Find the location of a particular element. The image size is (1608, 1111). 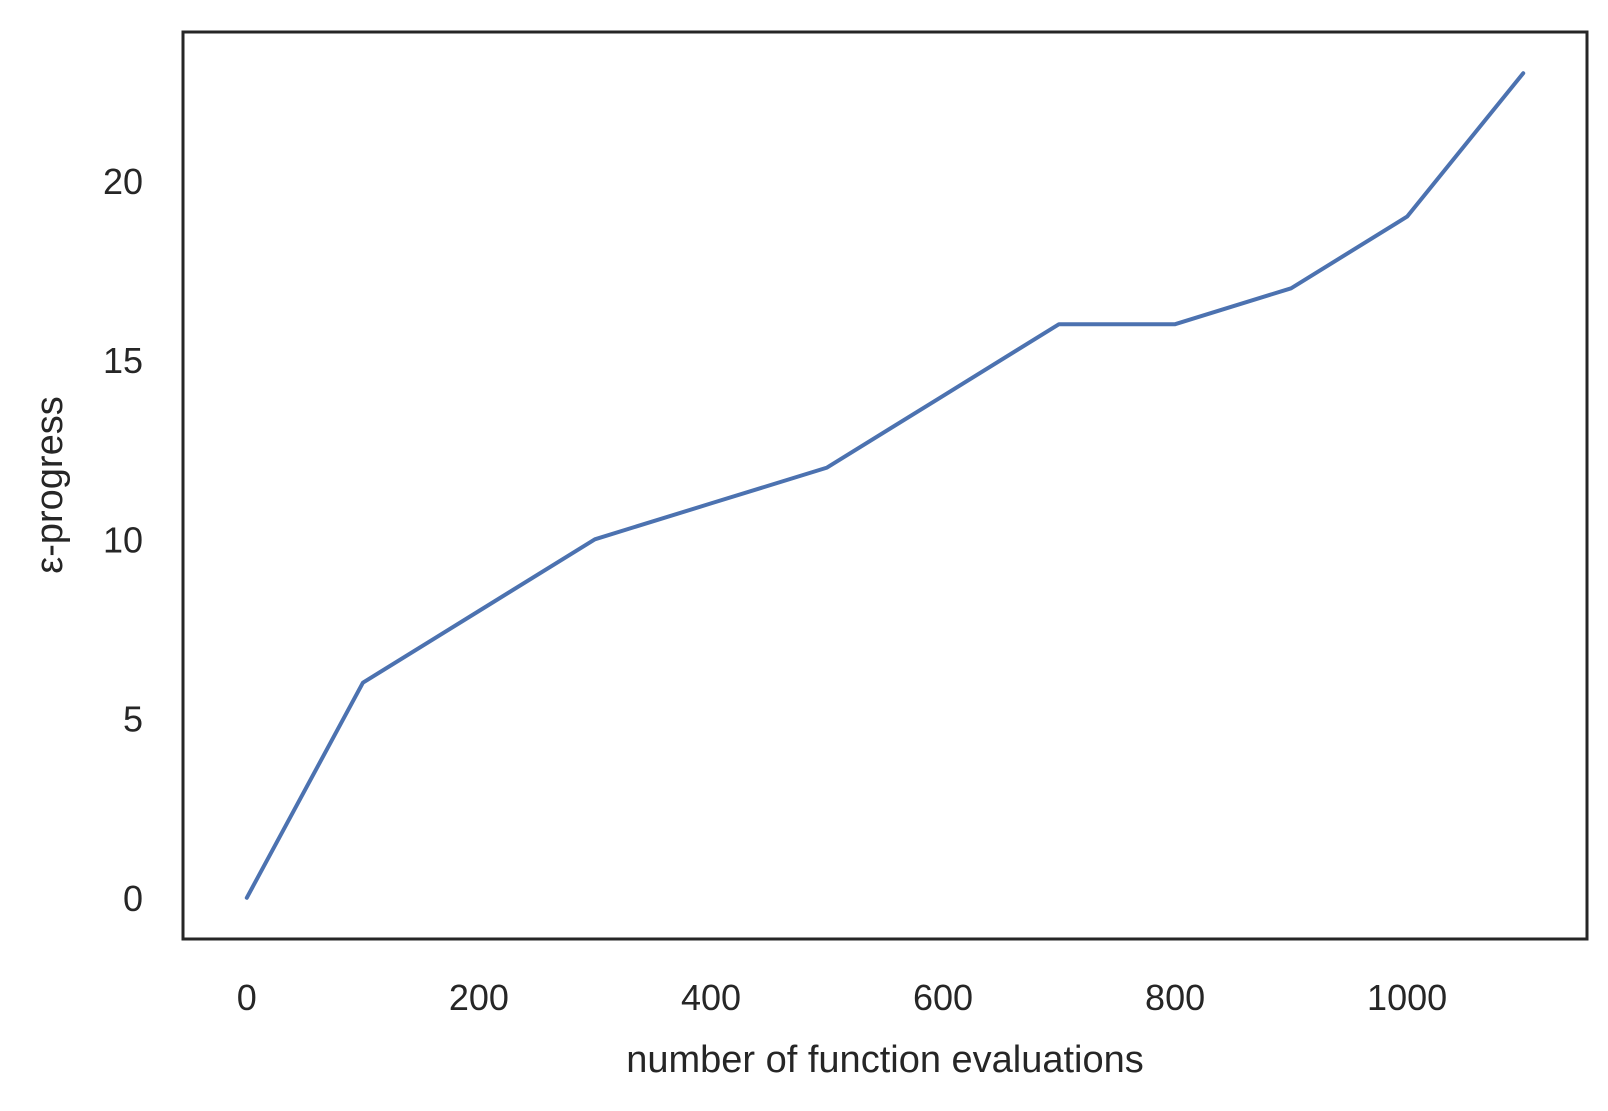

x-tick-labels: 0 200 400 600 800 1000 is located at coordinates (842, 997).